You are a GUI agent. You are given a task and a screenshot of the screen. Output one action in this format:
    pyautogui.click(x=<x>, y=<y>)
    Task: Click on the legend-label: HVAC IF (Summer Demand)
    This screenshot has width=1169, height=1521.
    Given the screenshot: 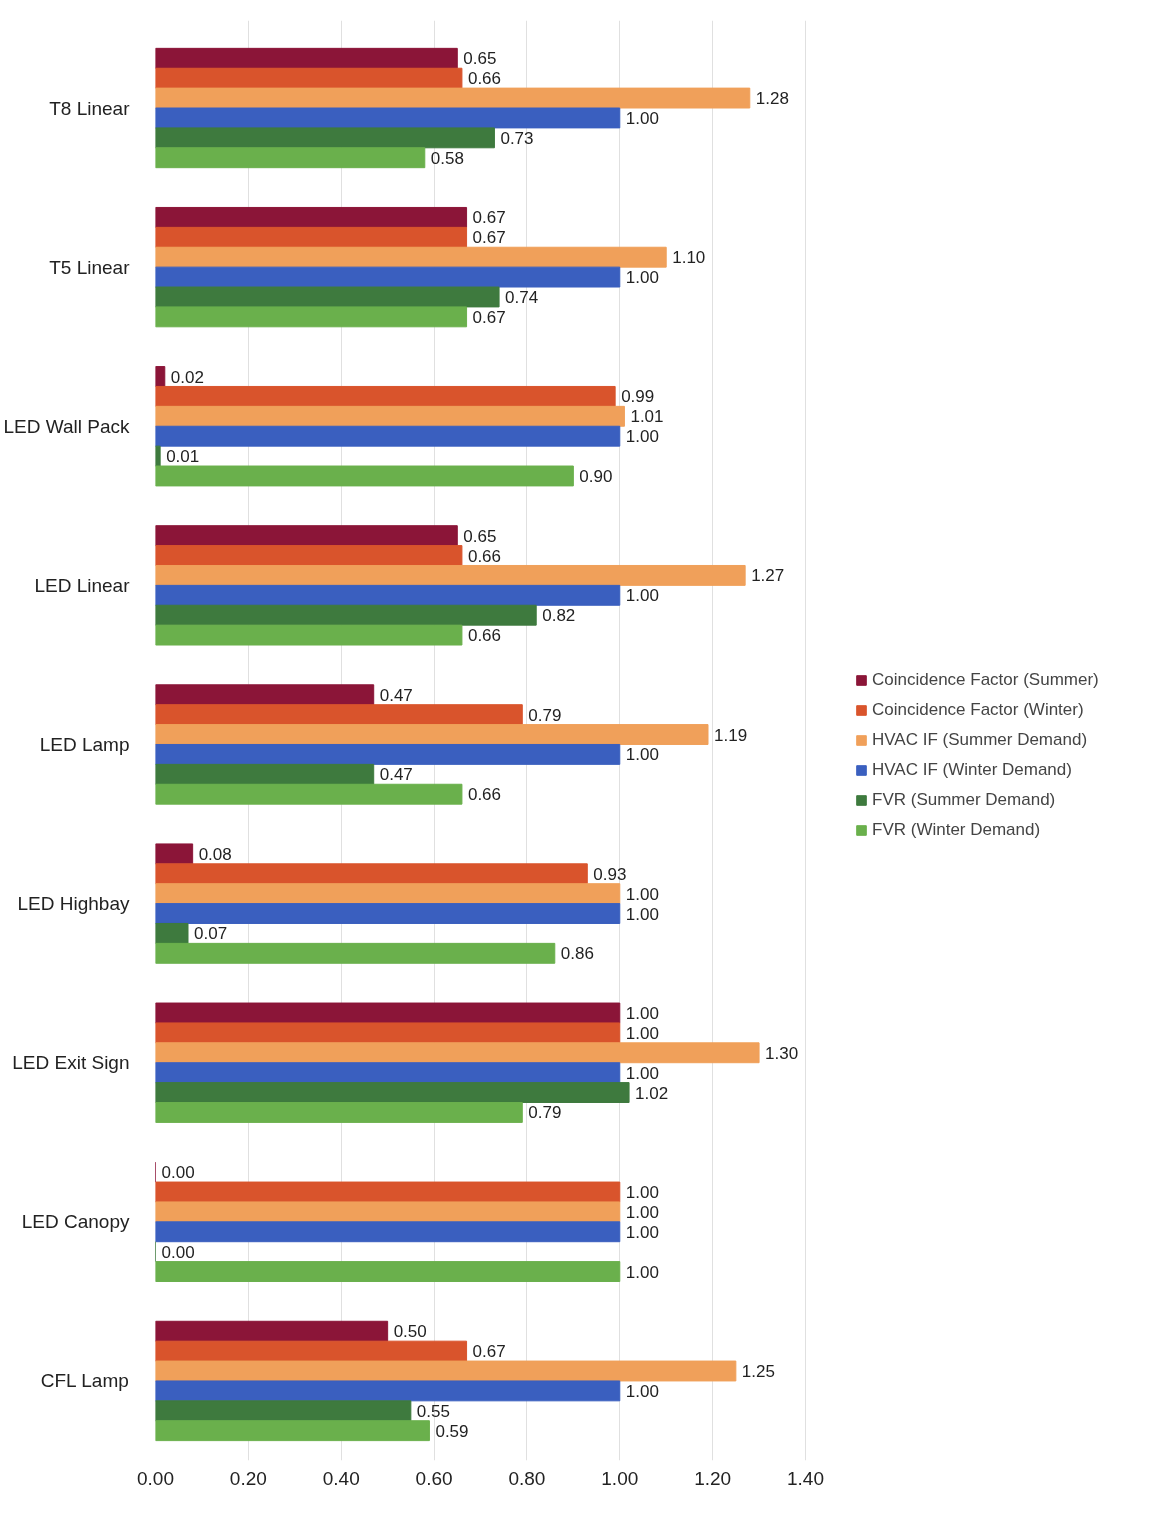 What is the action you would take?
    pyautogui.click(x=980, y=740)
    